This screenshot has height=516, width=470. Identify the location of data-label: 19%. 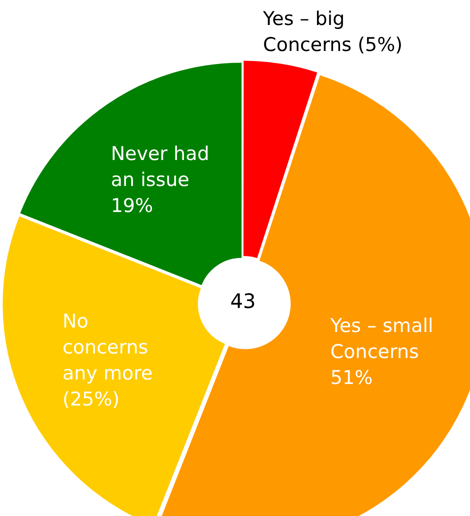
(132, 205).